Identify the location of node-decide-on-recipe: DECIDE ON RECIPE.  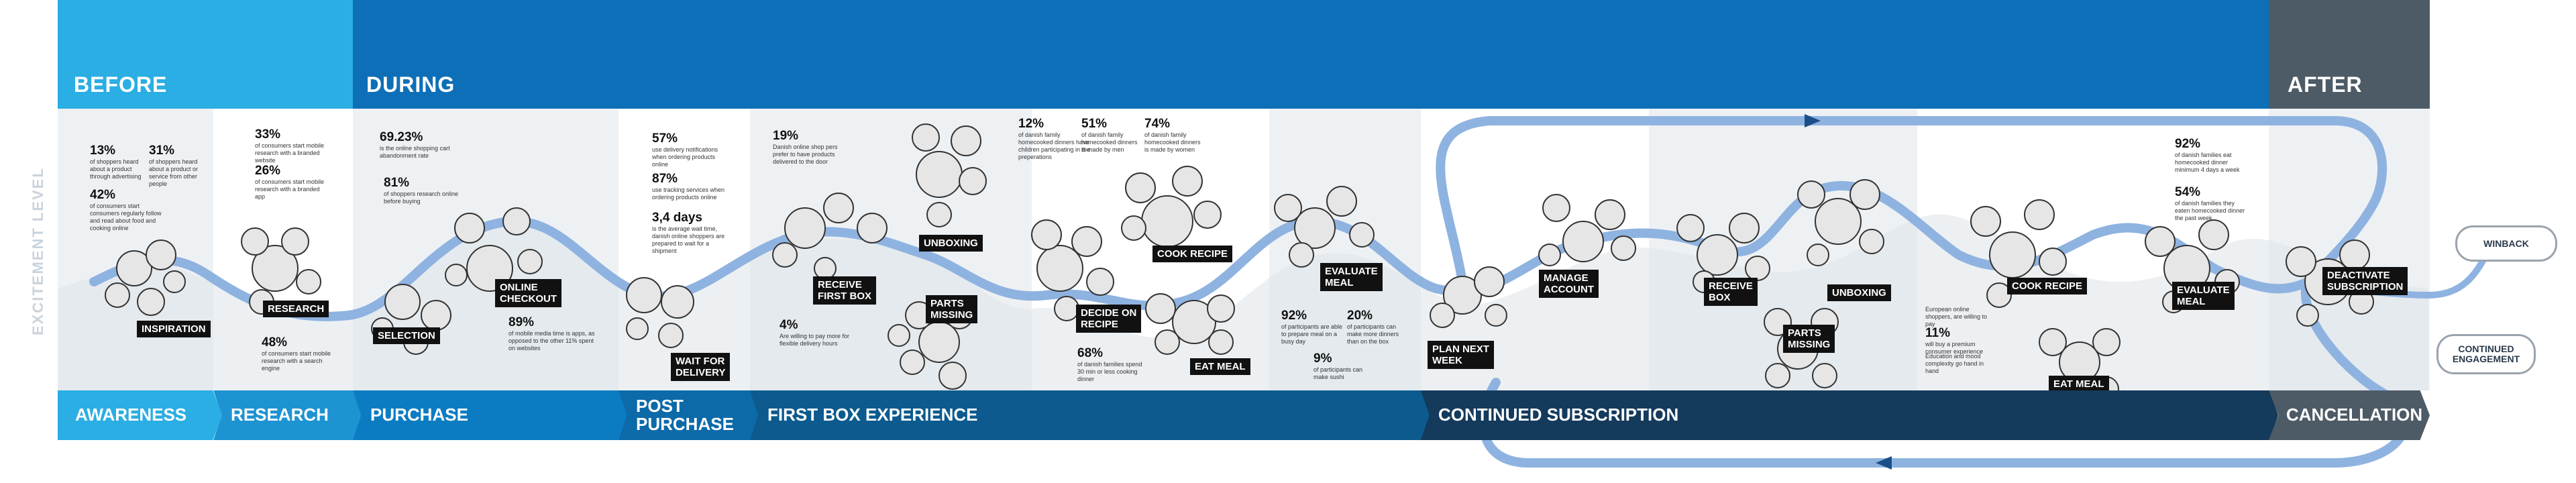
(1109, 319).